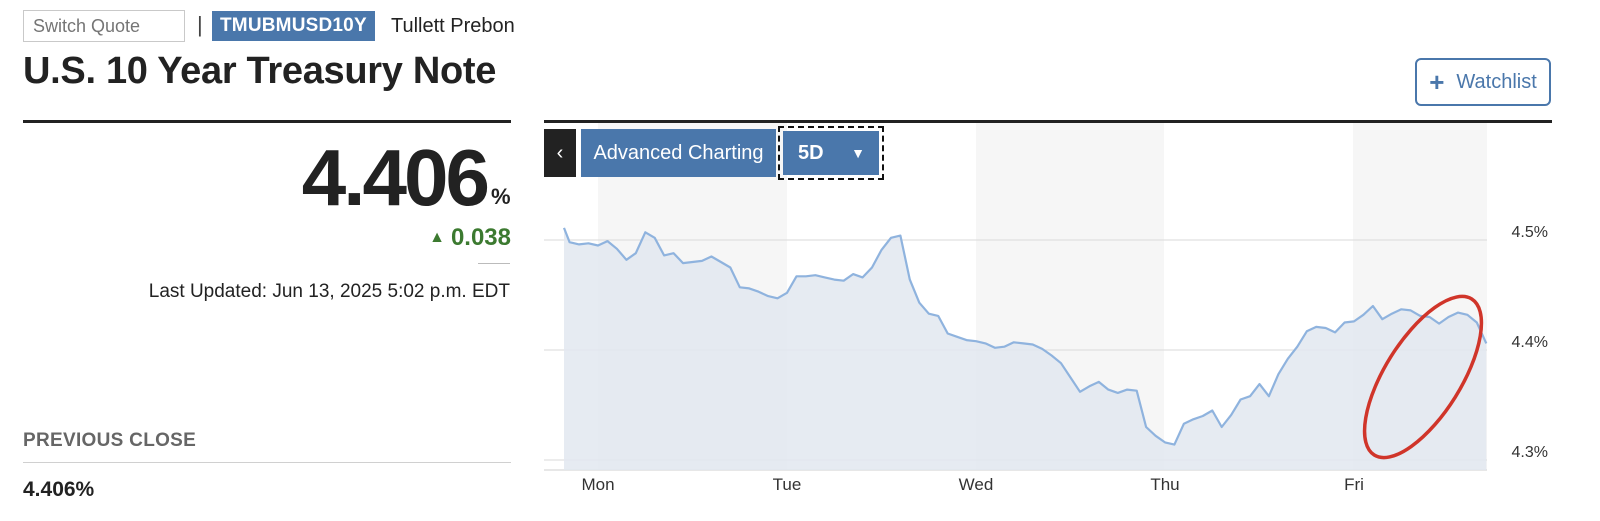  What do you see at coordinates (787, 484) in the screenshot?
I see `x-tick-label-tue: Tue` at bounding box center [787, 484].